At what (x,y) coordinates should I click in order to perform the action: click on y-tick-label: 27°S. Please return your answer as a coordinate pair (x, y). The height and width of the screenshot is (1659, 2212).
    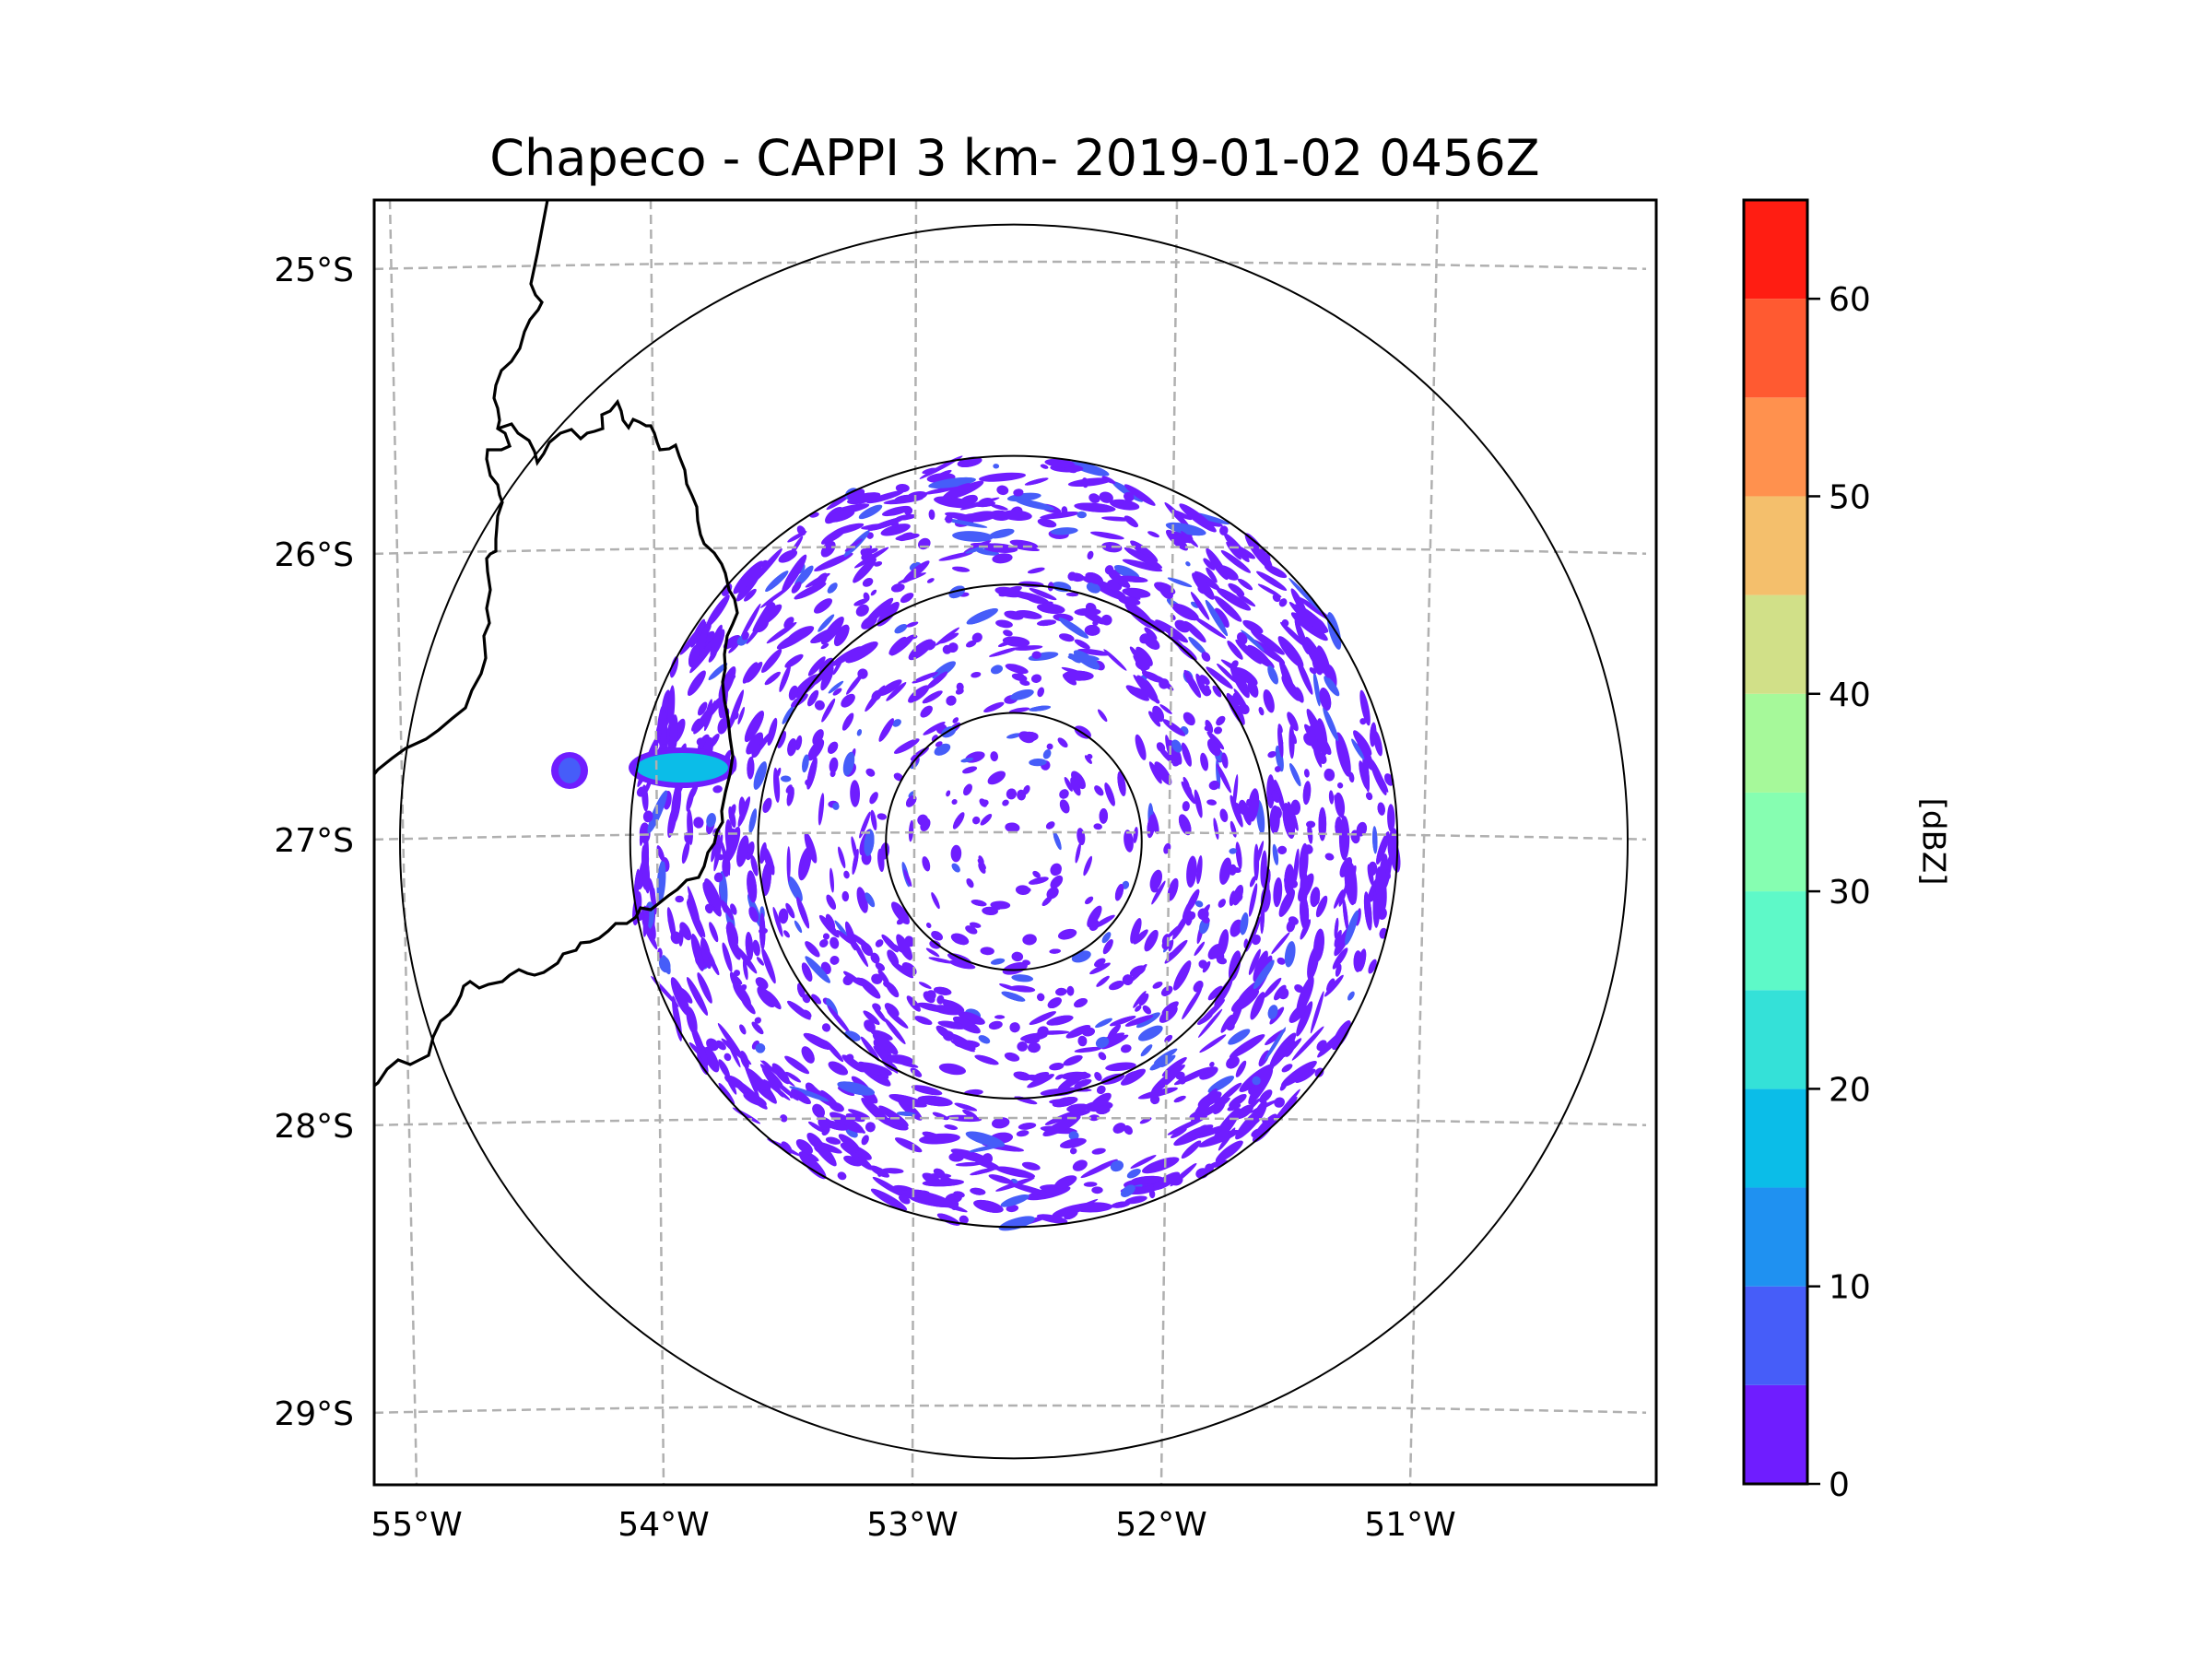
    Looking at the image, I should click on (314, 841).